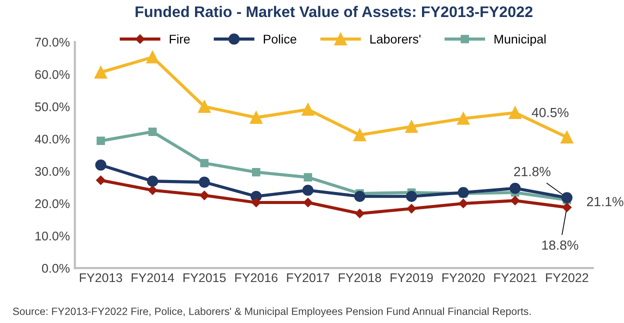 This screenshot has width=624, height=323. Describe the element at coordinates (56, 268) in the screenshot. I see `y-tick-label: 0.0%` at that location.